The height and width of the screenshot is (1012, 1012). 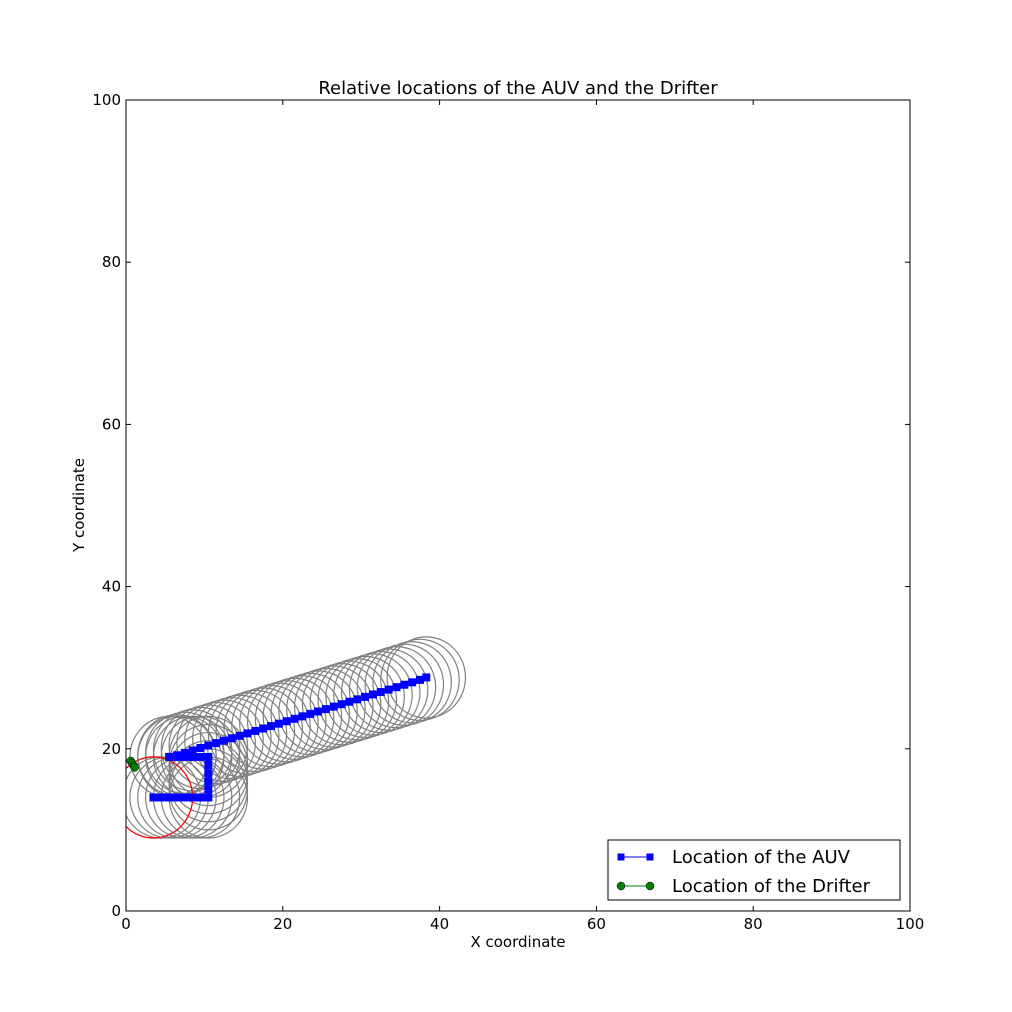 I want to click on x-tick-label: 60, so click(x=596, y=924).